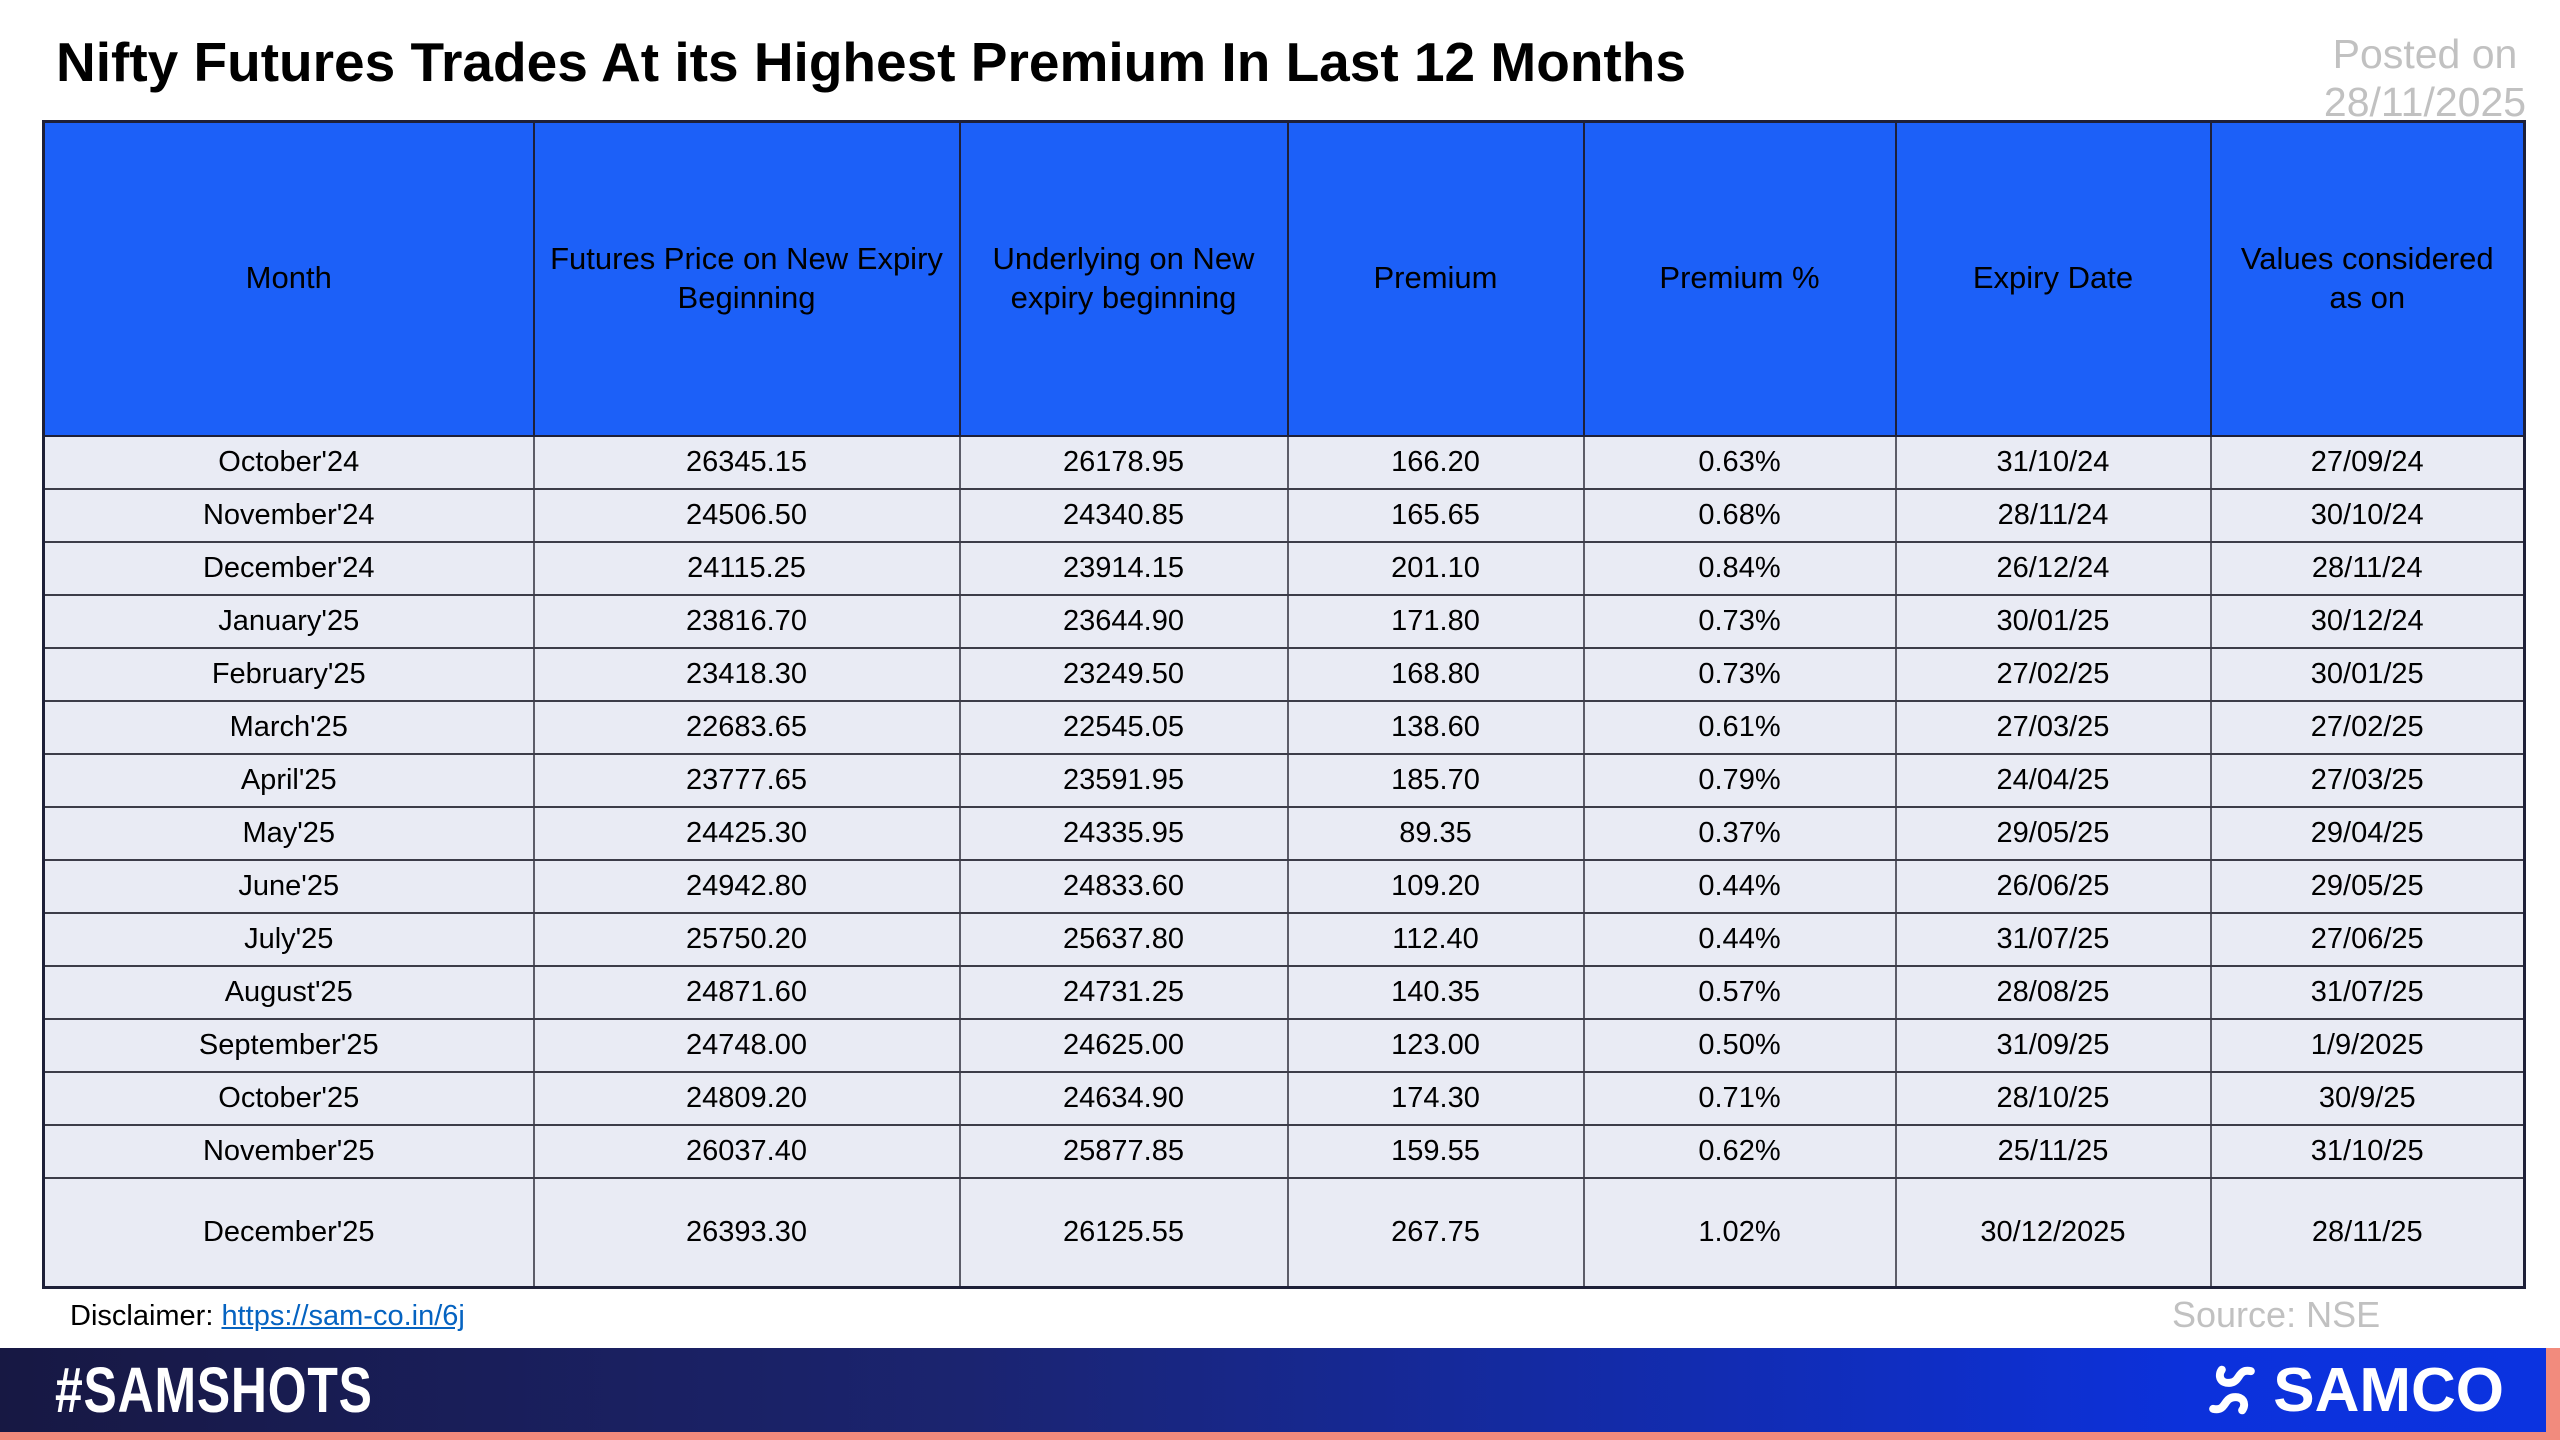  I want to click on table-cell: 26178.95, so click(1123, 462).